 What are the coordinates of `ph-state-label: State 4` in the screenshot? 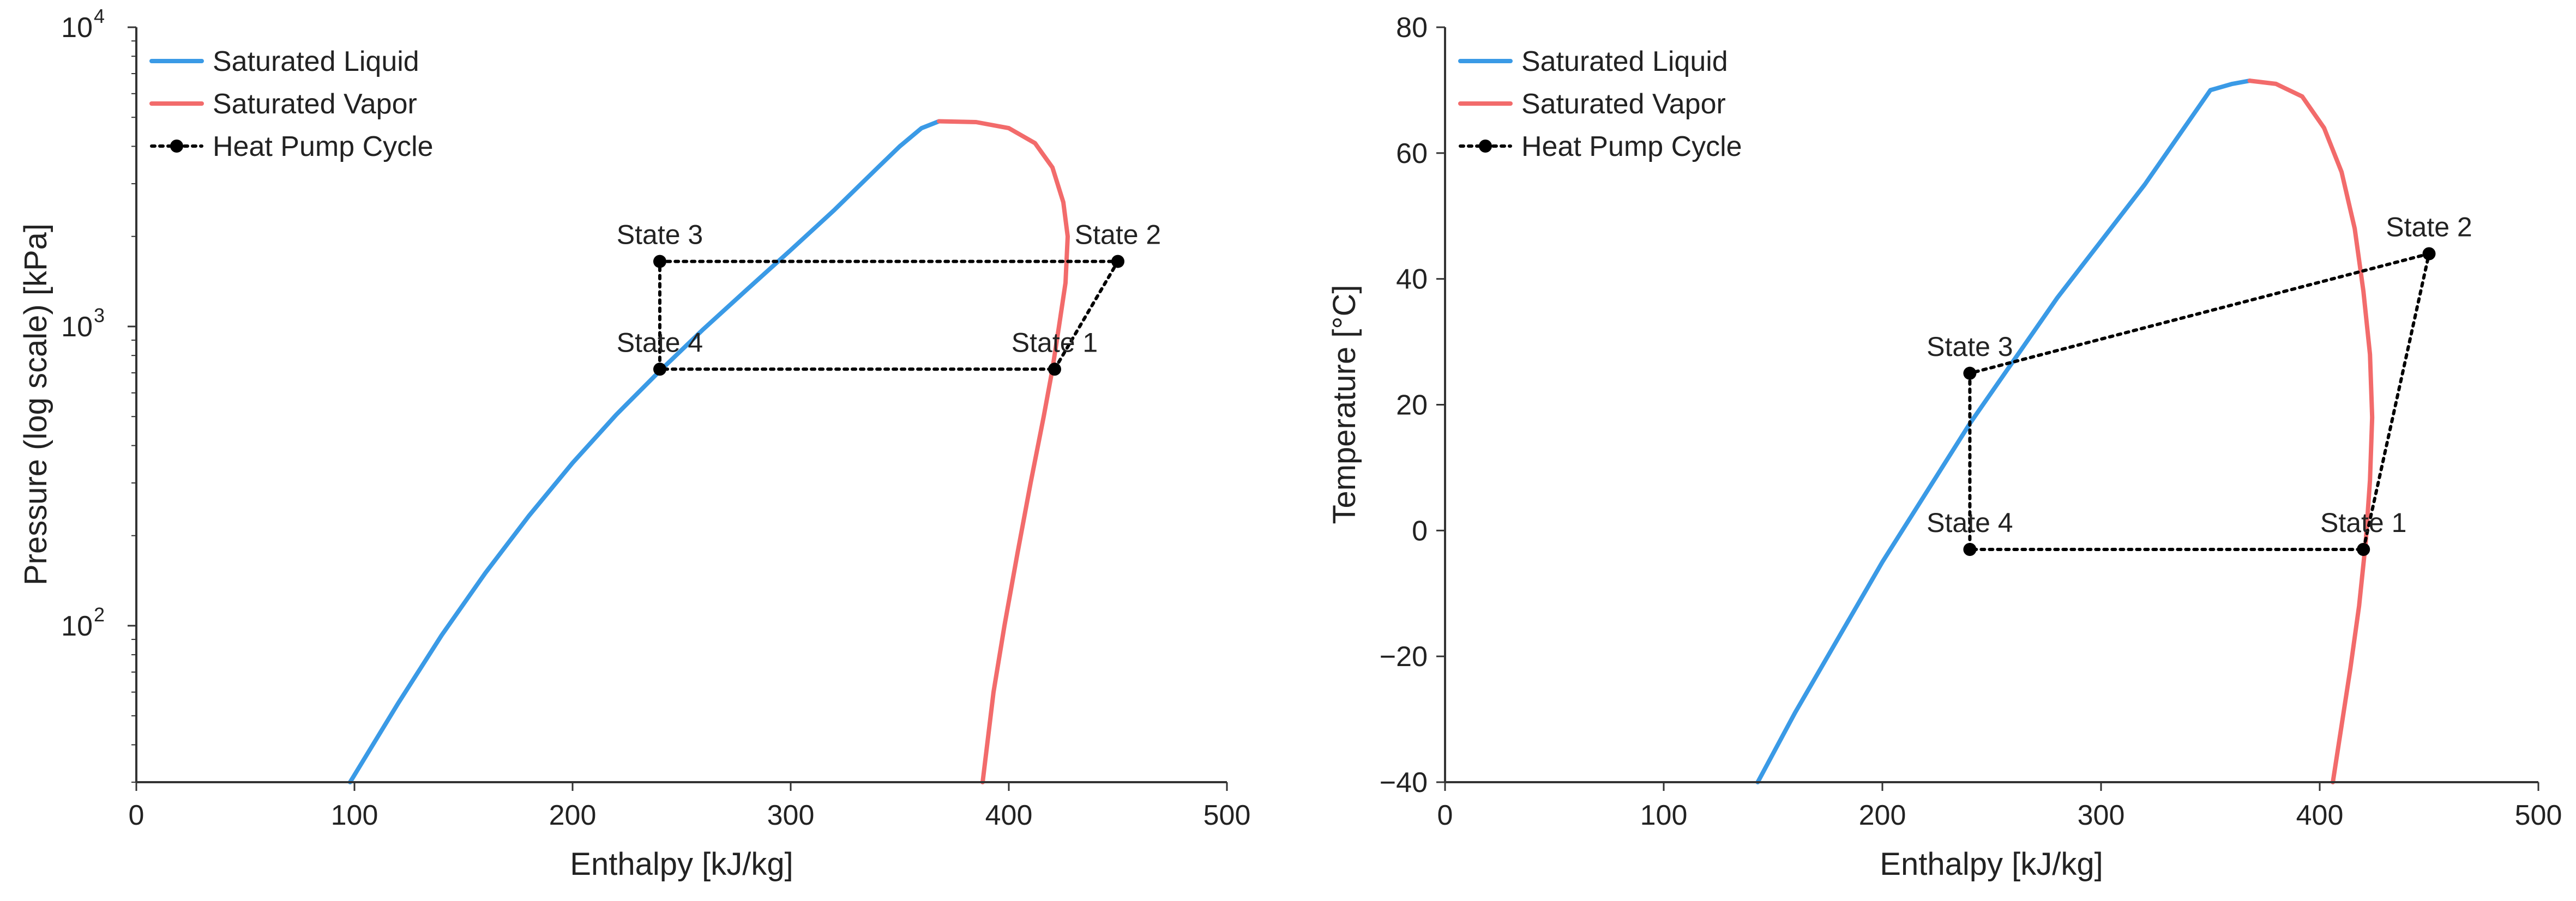 It's located at (660, 342).